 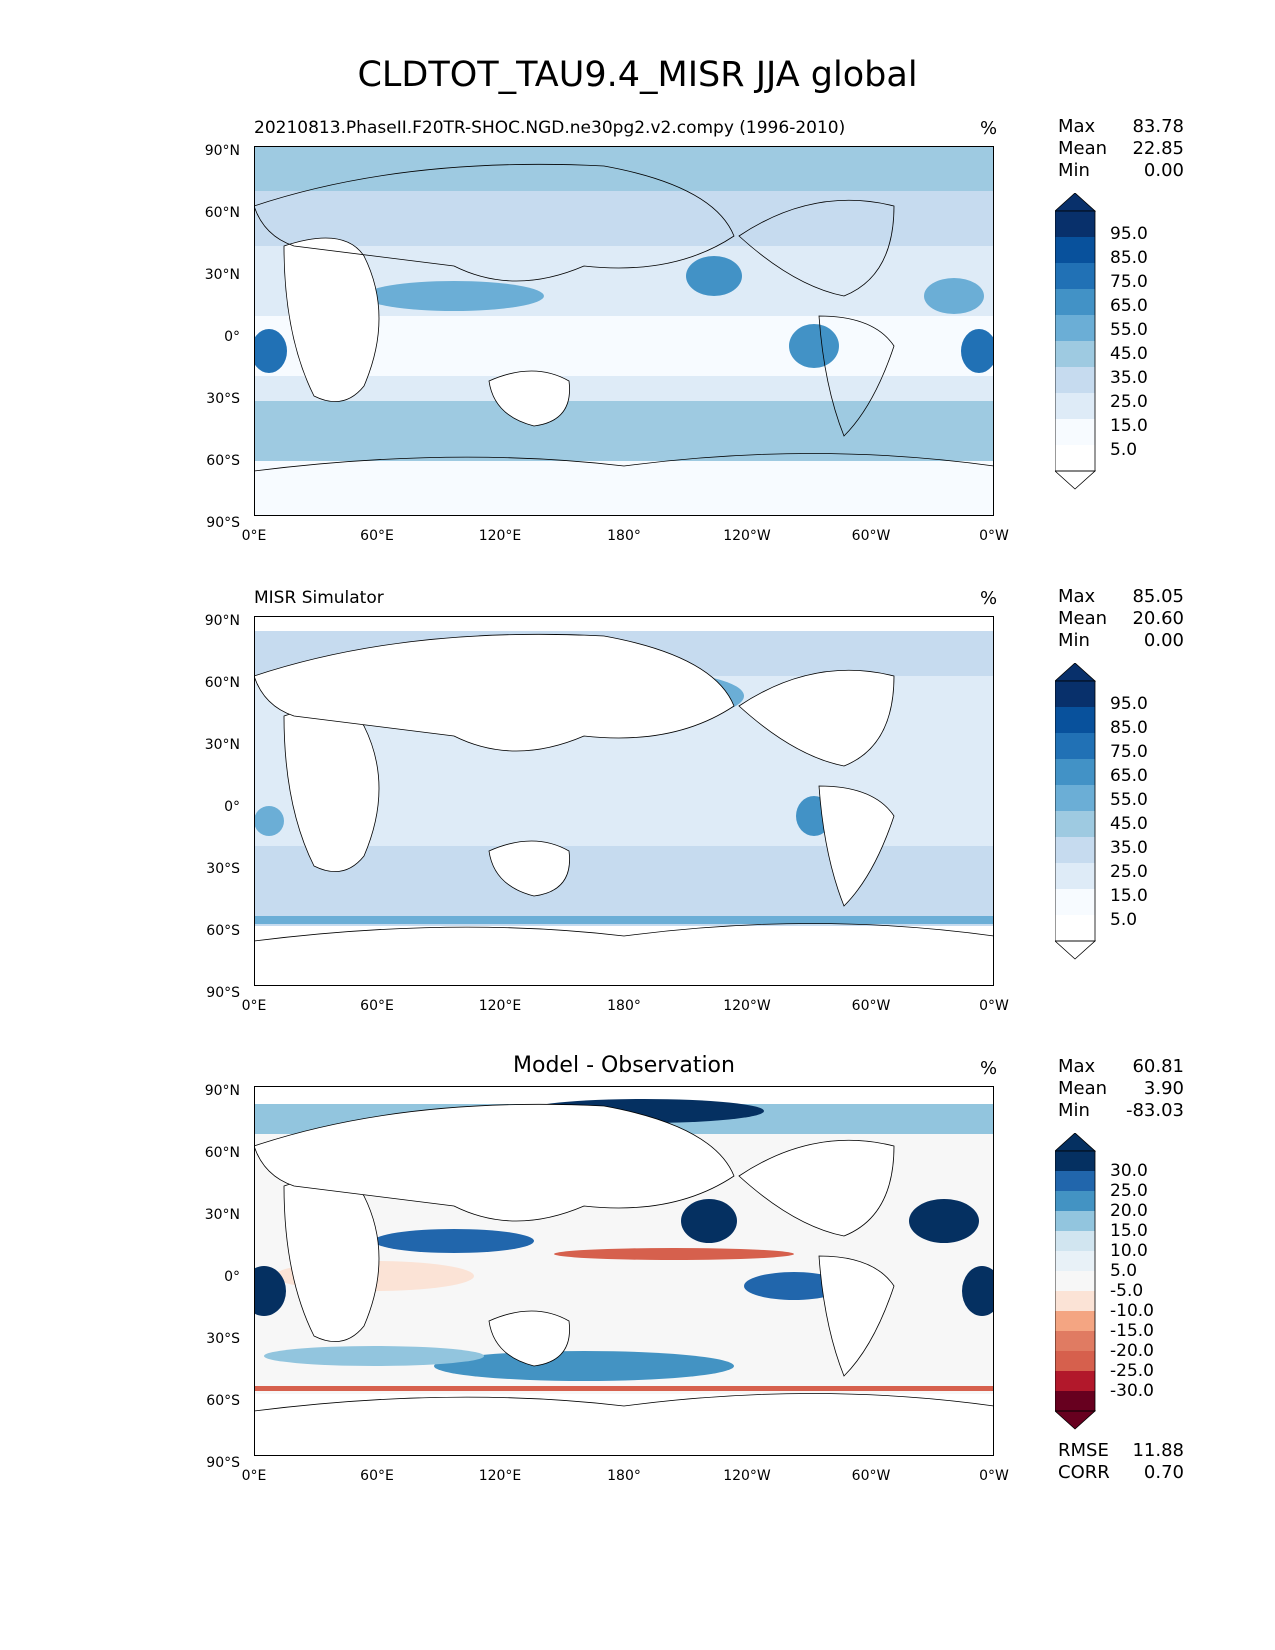 I want to click on map-observation, so click(x=624, y=801).